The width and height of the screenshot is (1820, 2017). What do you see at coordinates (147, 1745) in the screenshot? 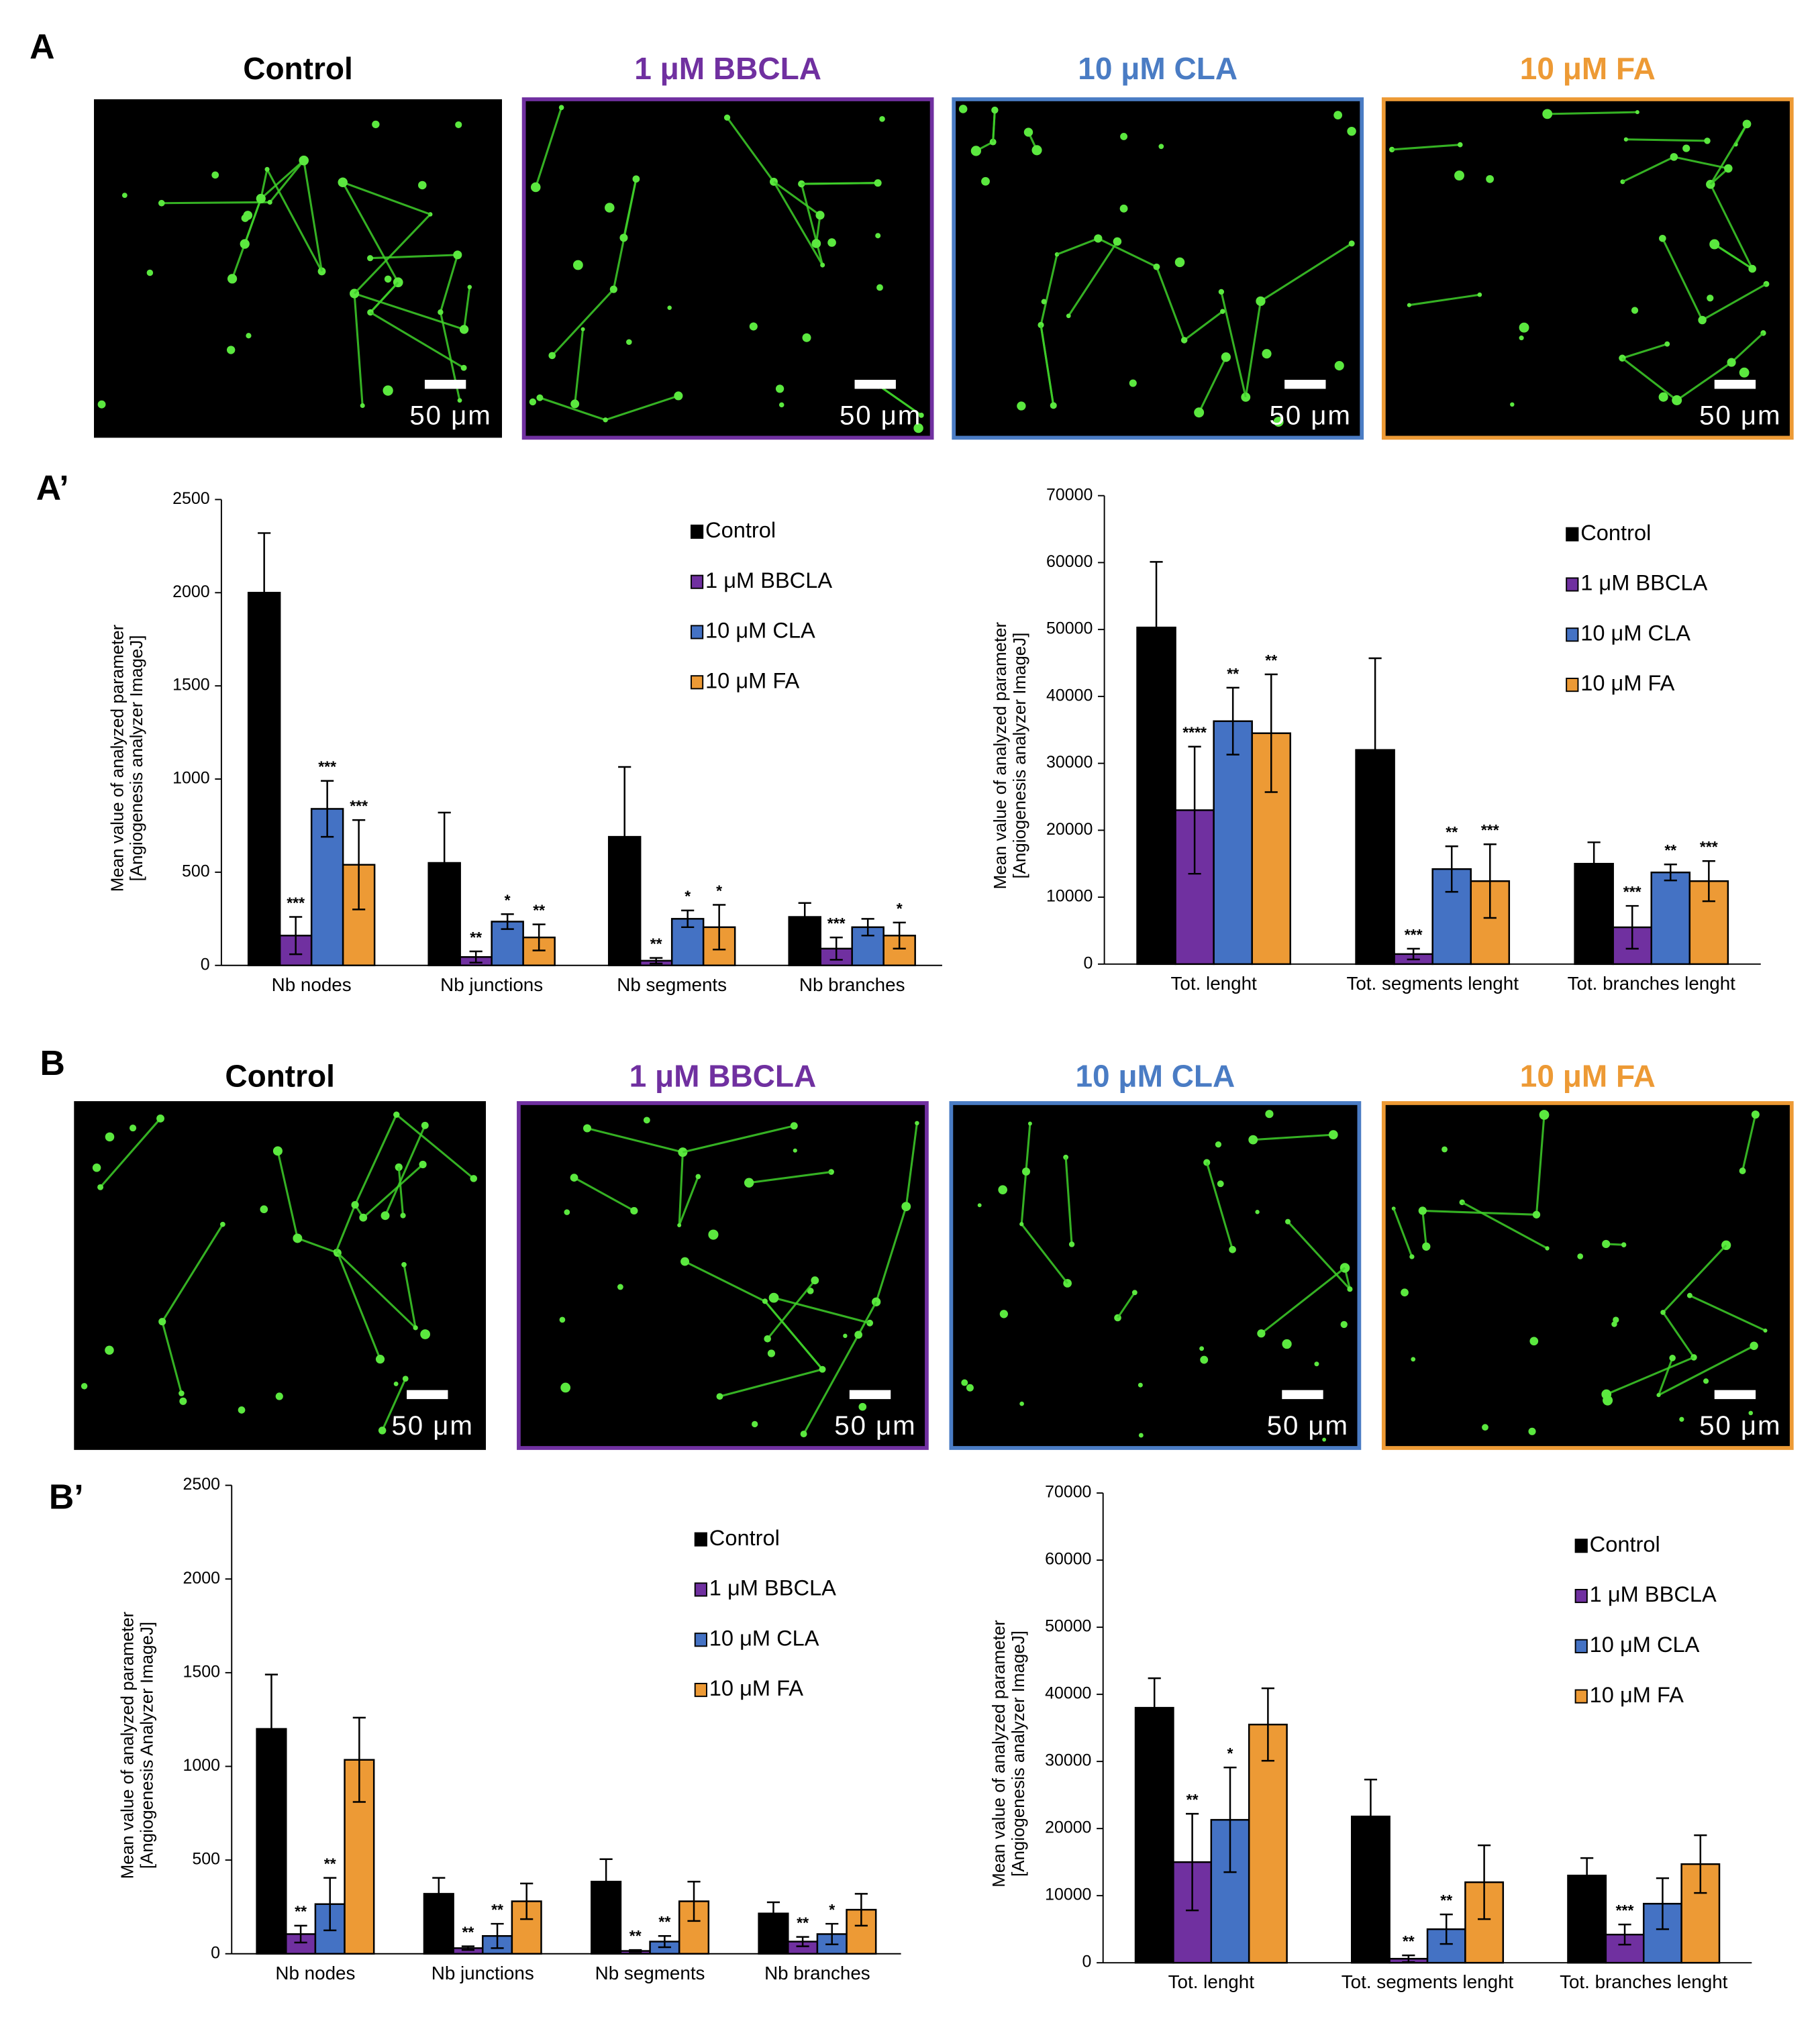
I see `y-axis-label: [Angiogenesis Analyzer ImageJ]` at bounding box center [147, 1745].